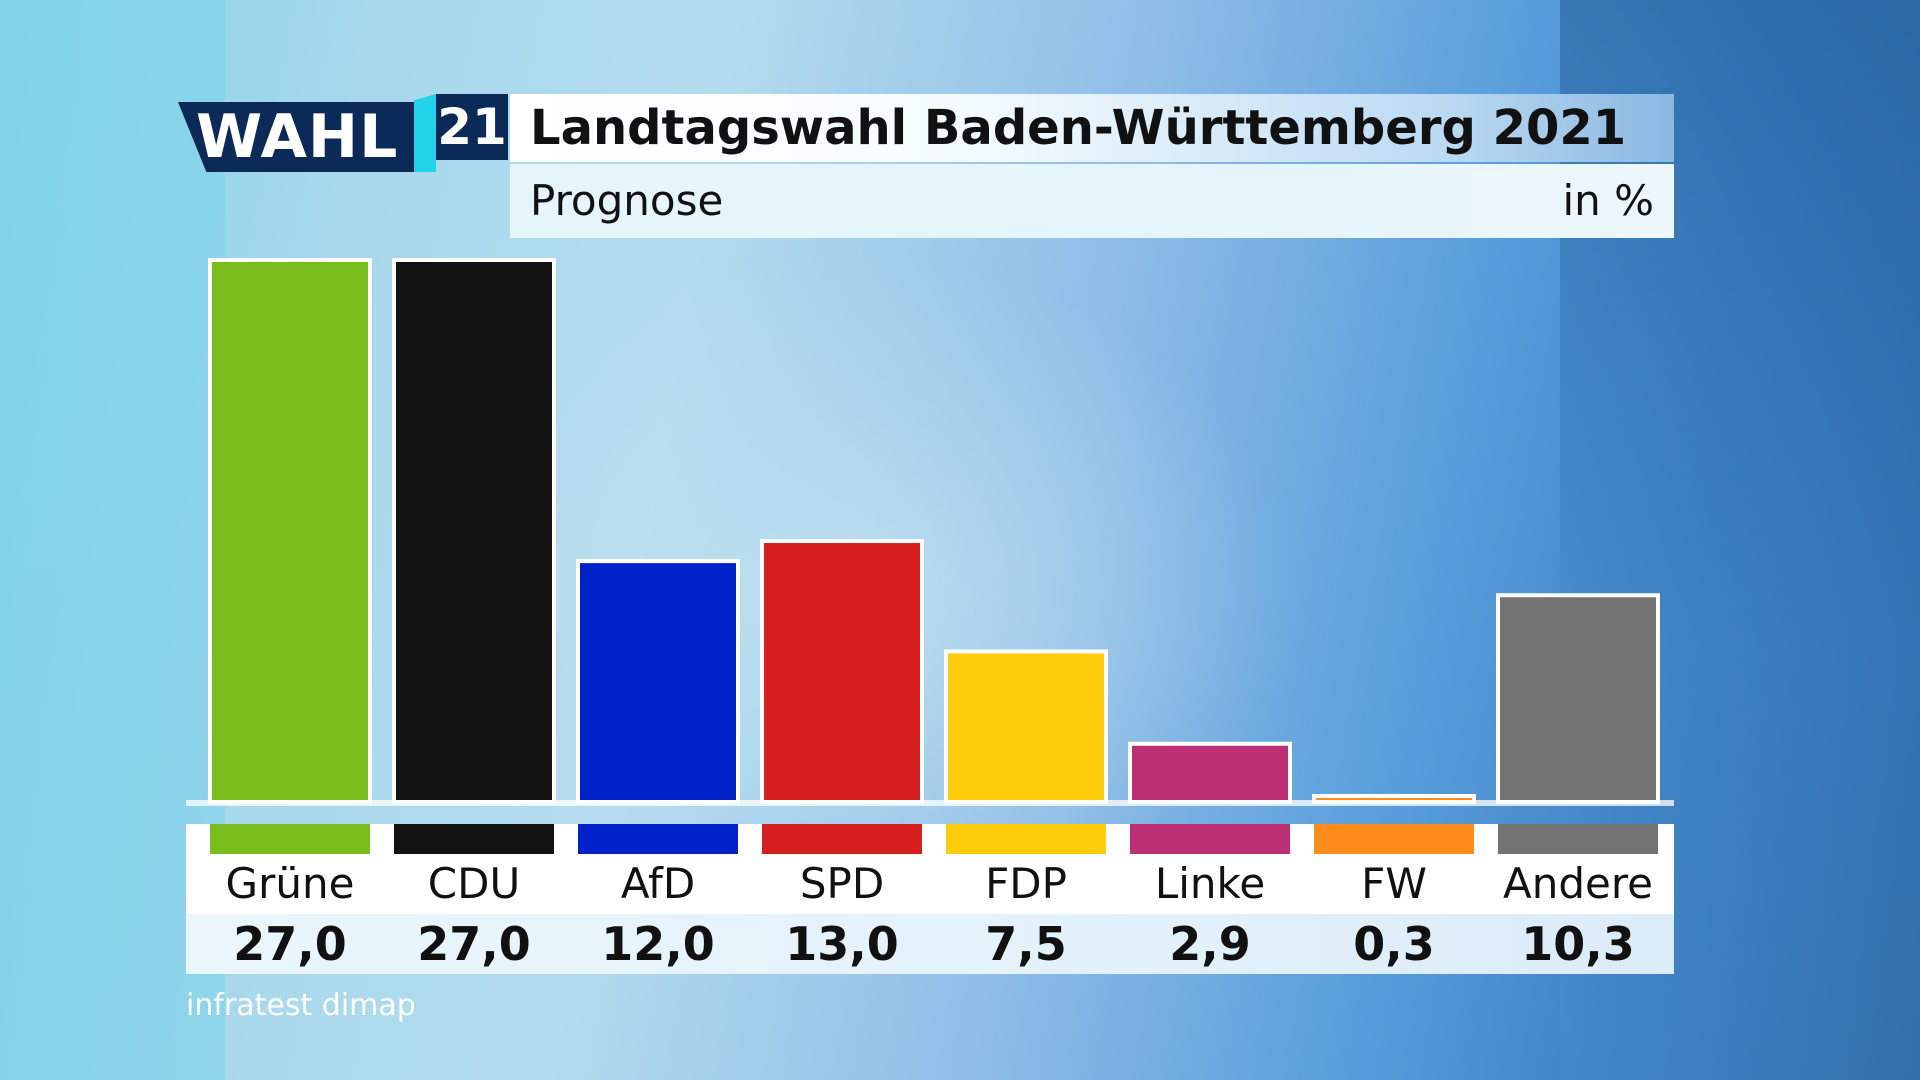  Describe the element at coordinates (290, 839) in the screenshot. I see `legend-swatch-grüne` at that location.